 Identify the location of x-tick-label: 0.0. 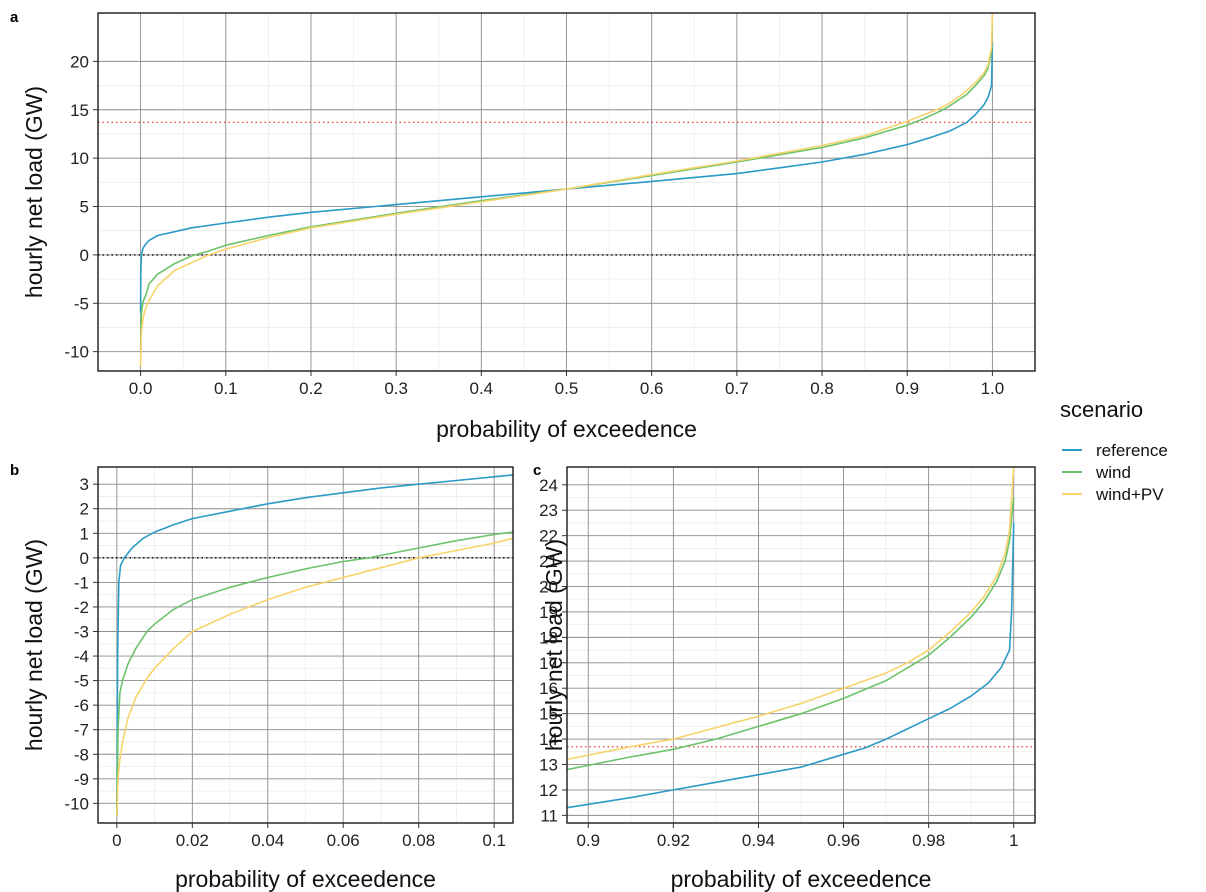
(141, 388).